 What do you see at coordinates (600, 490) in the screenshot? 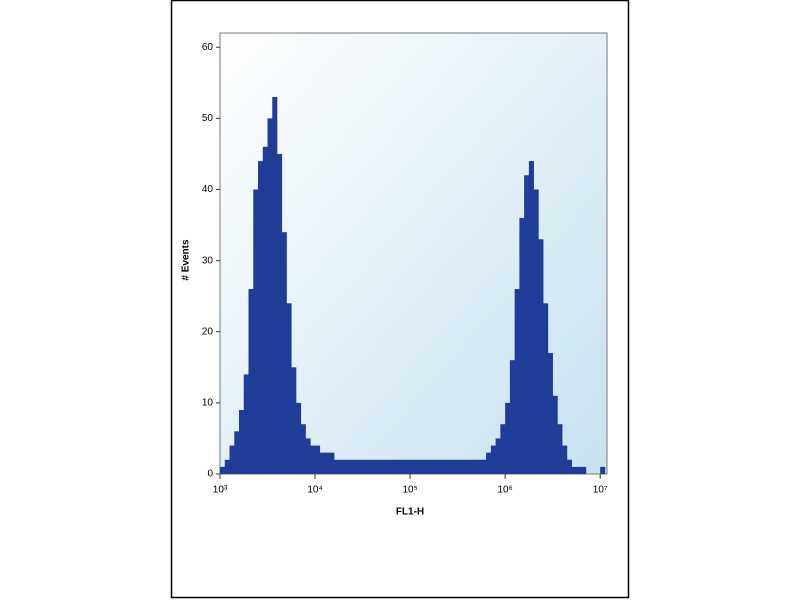
I see `x-tick-label: 10⁷` at bounding box center [600, 490].